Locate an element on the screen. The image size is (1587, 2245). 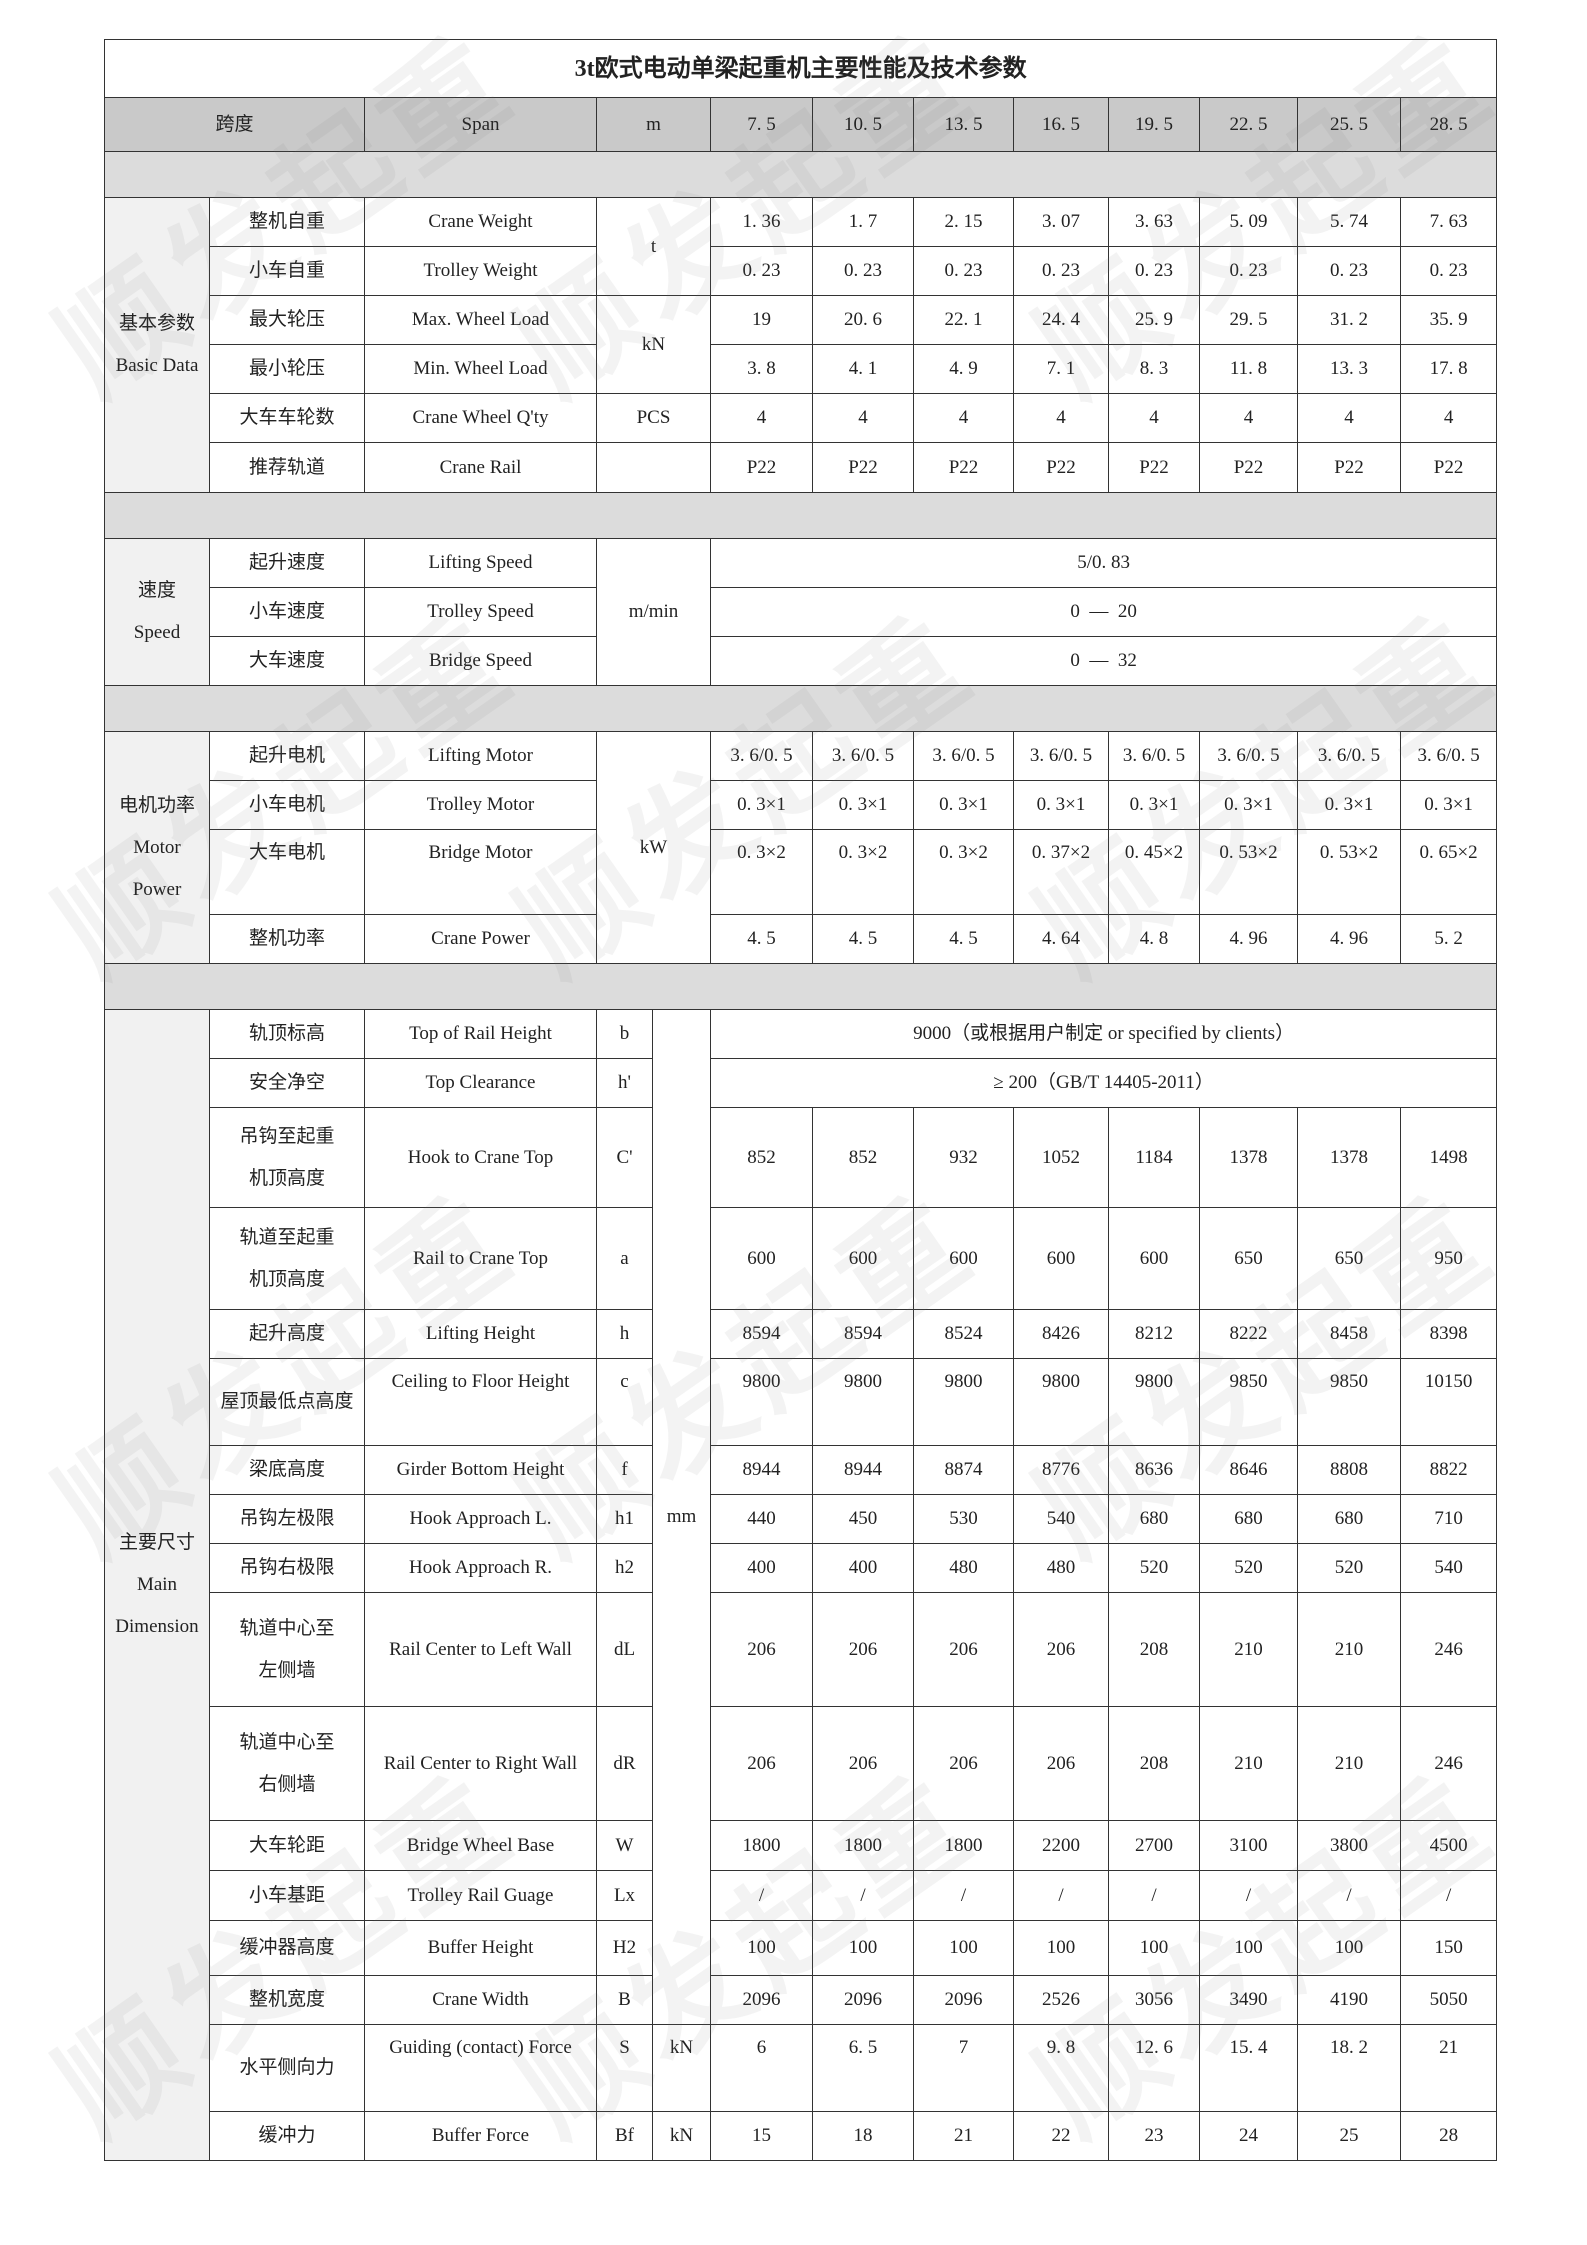
param-name-en: Lifting Height is located at coordinates (480, 1334).